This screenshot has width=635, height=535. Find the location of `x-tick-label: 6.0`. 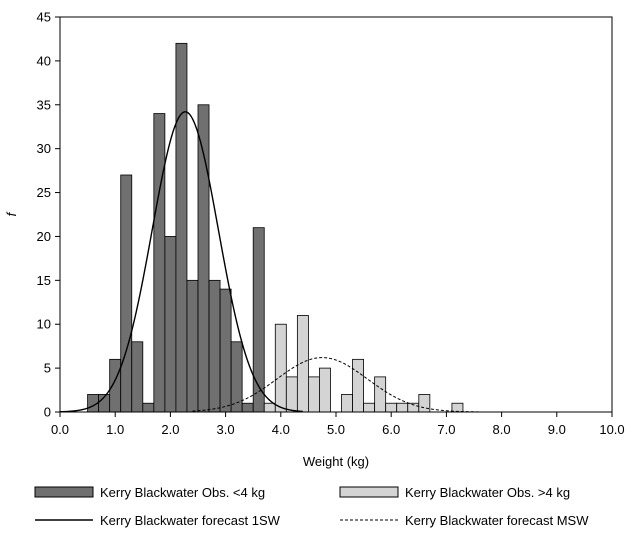

x-tick-label: 6.0 is located at coordinates (391, 429).